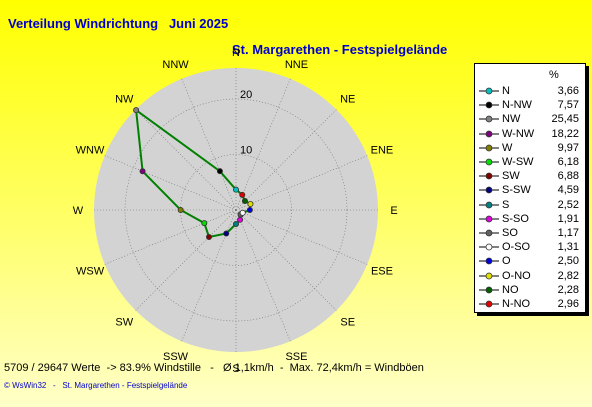 This screenshot has height=407, width=592. I want to click on direction-label-wsw: WSW, so click(90, 271).